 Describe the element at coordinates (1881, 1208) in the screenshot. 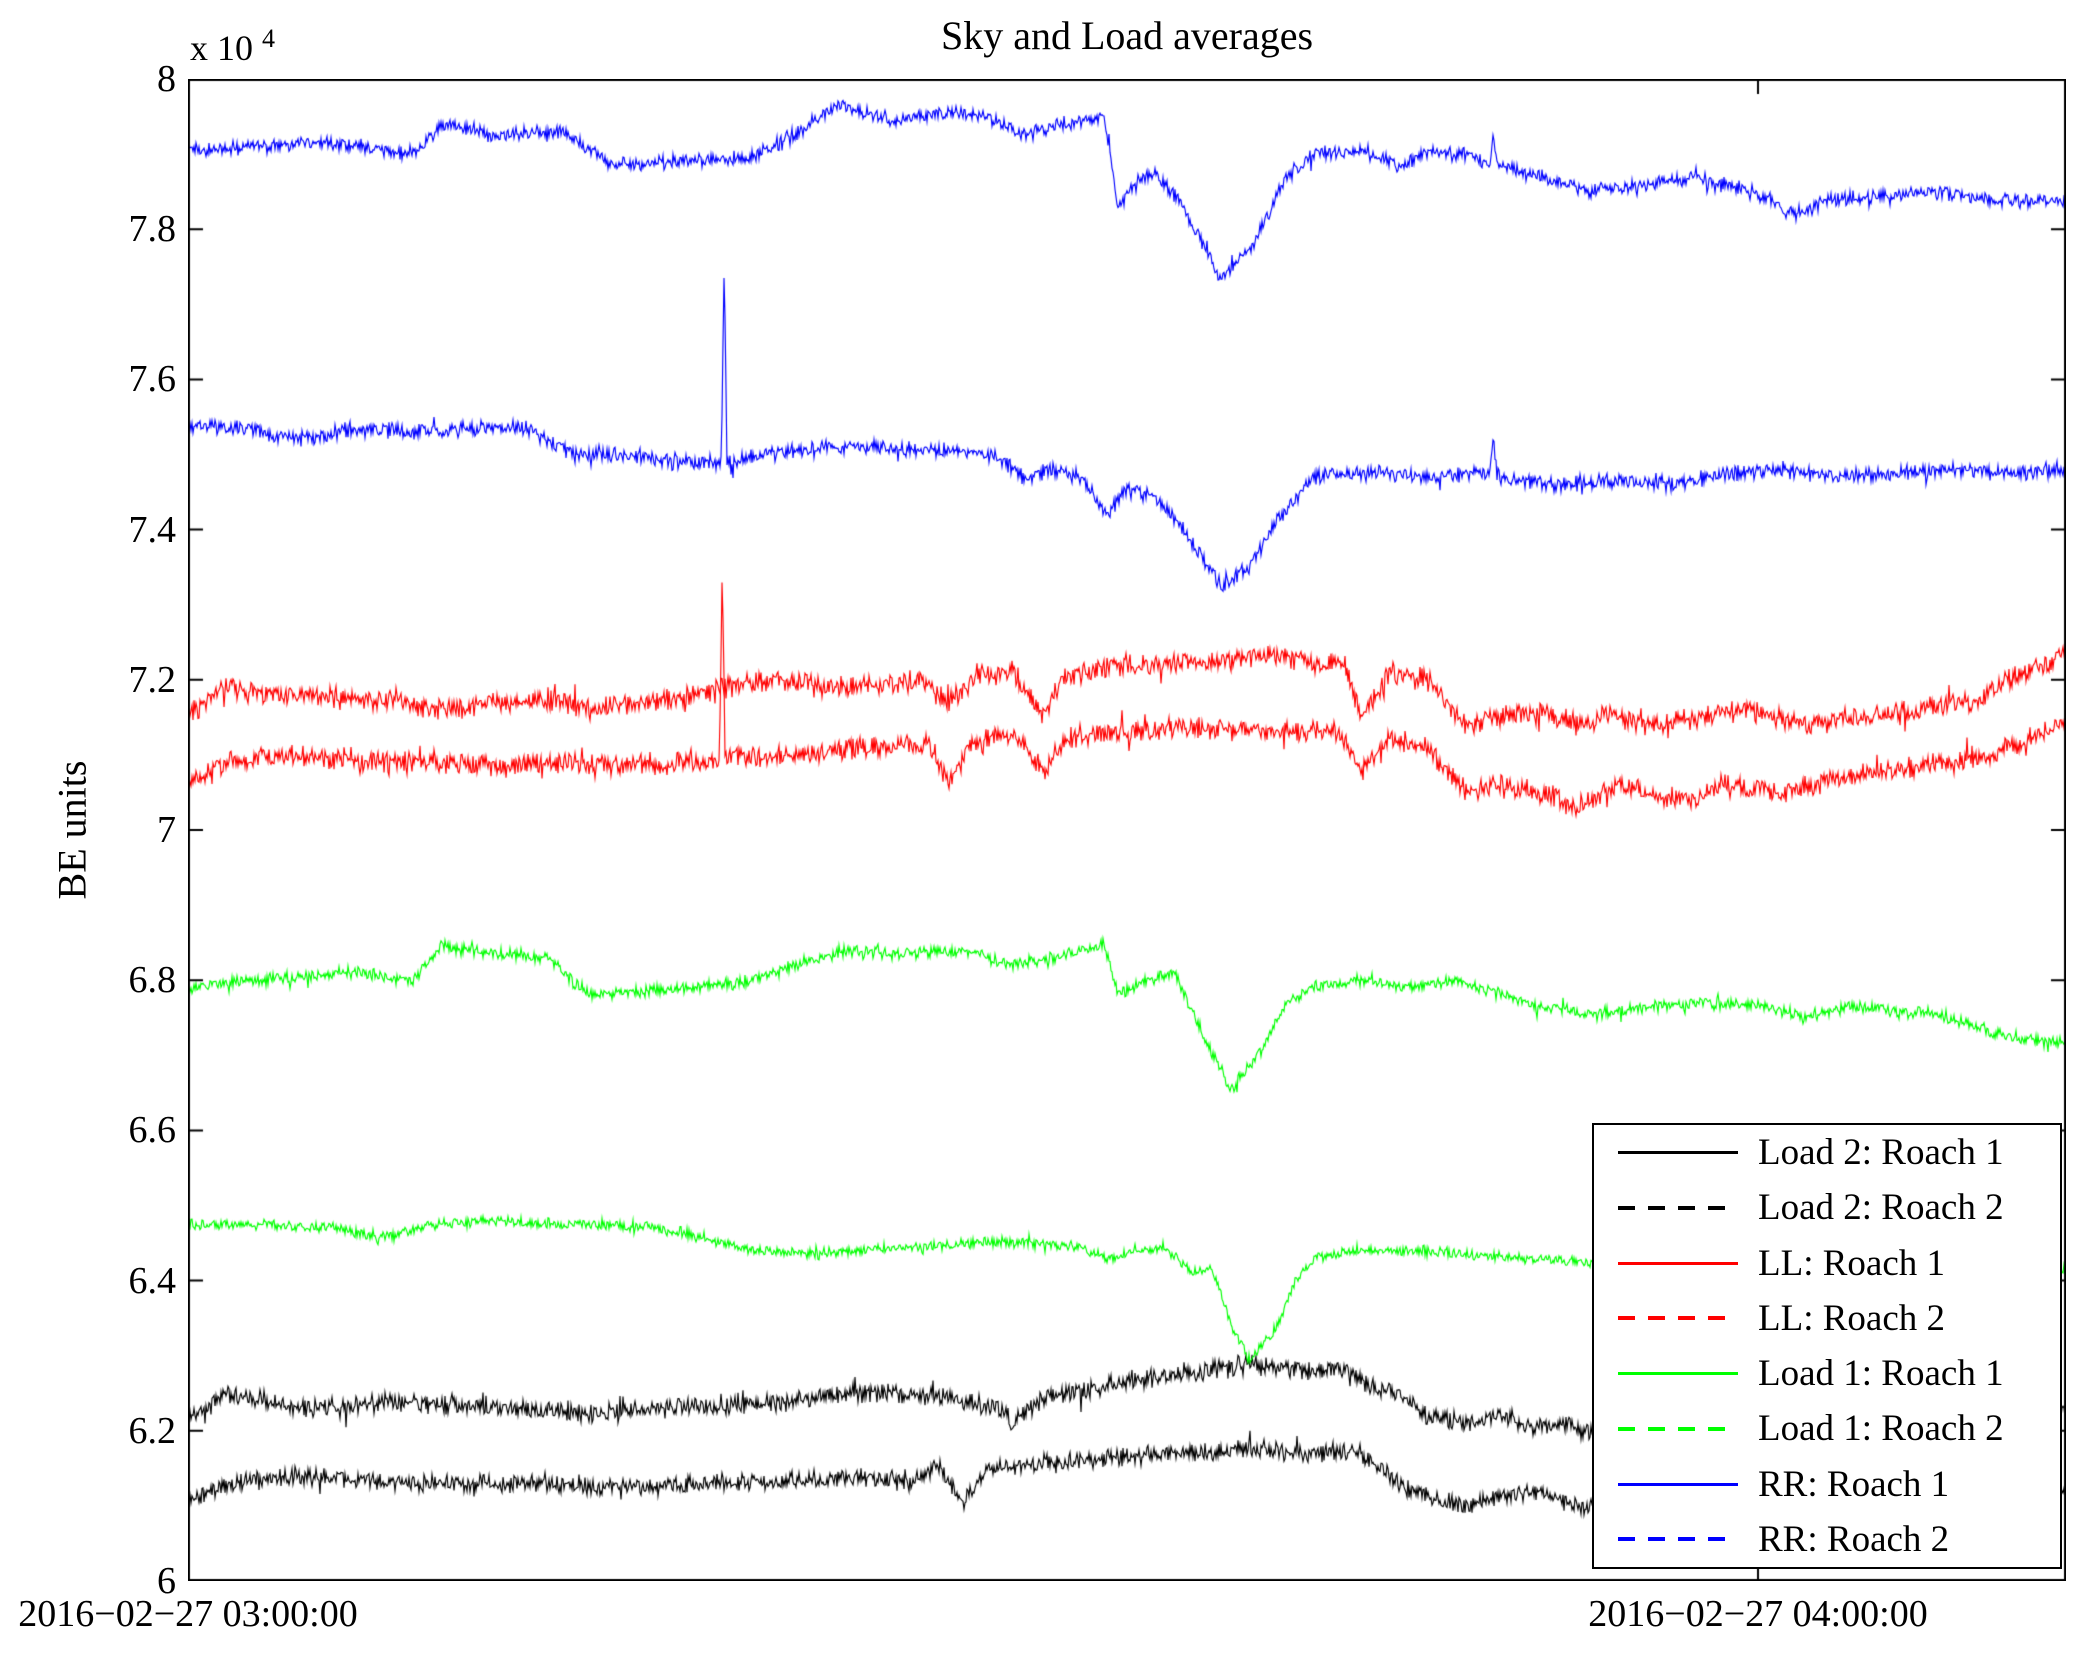

I see `legend-label: Load 2: Roach 2` at that location.